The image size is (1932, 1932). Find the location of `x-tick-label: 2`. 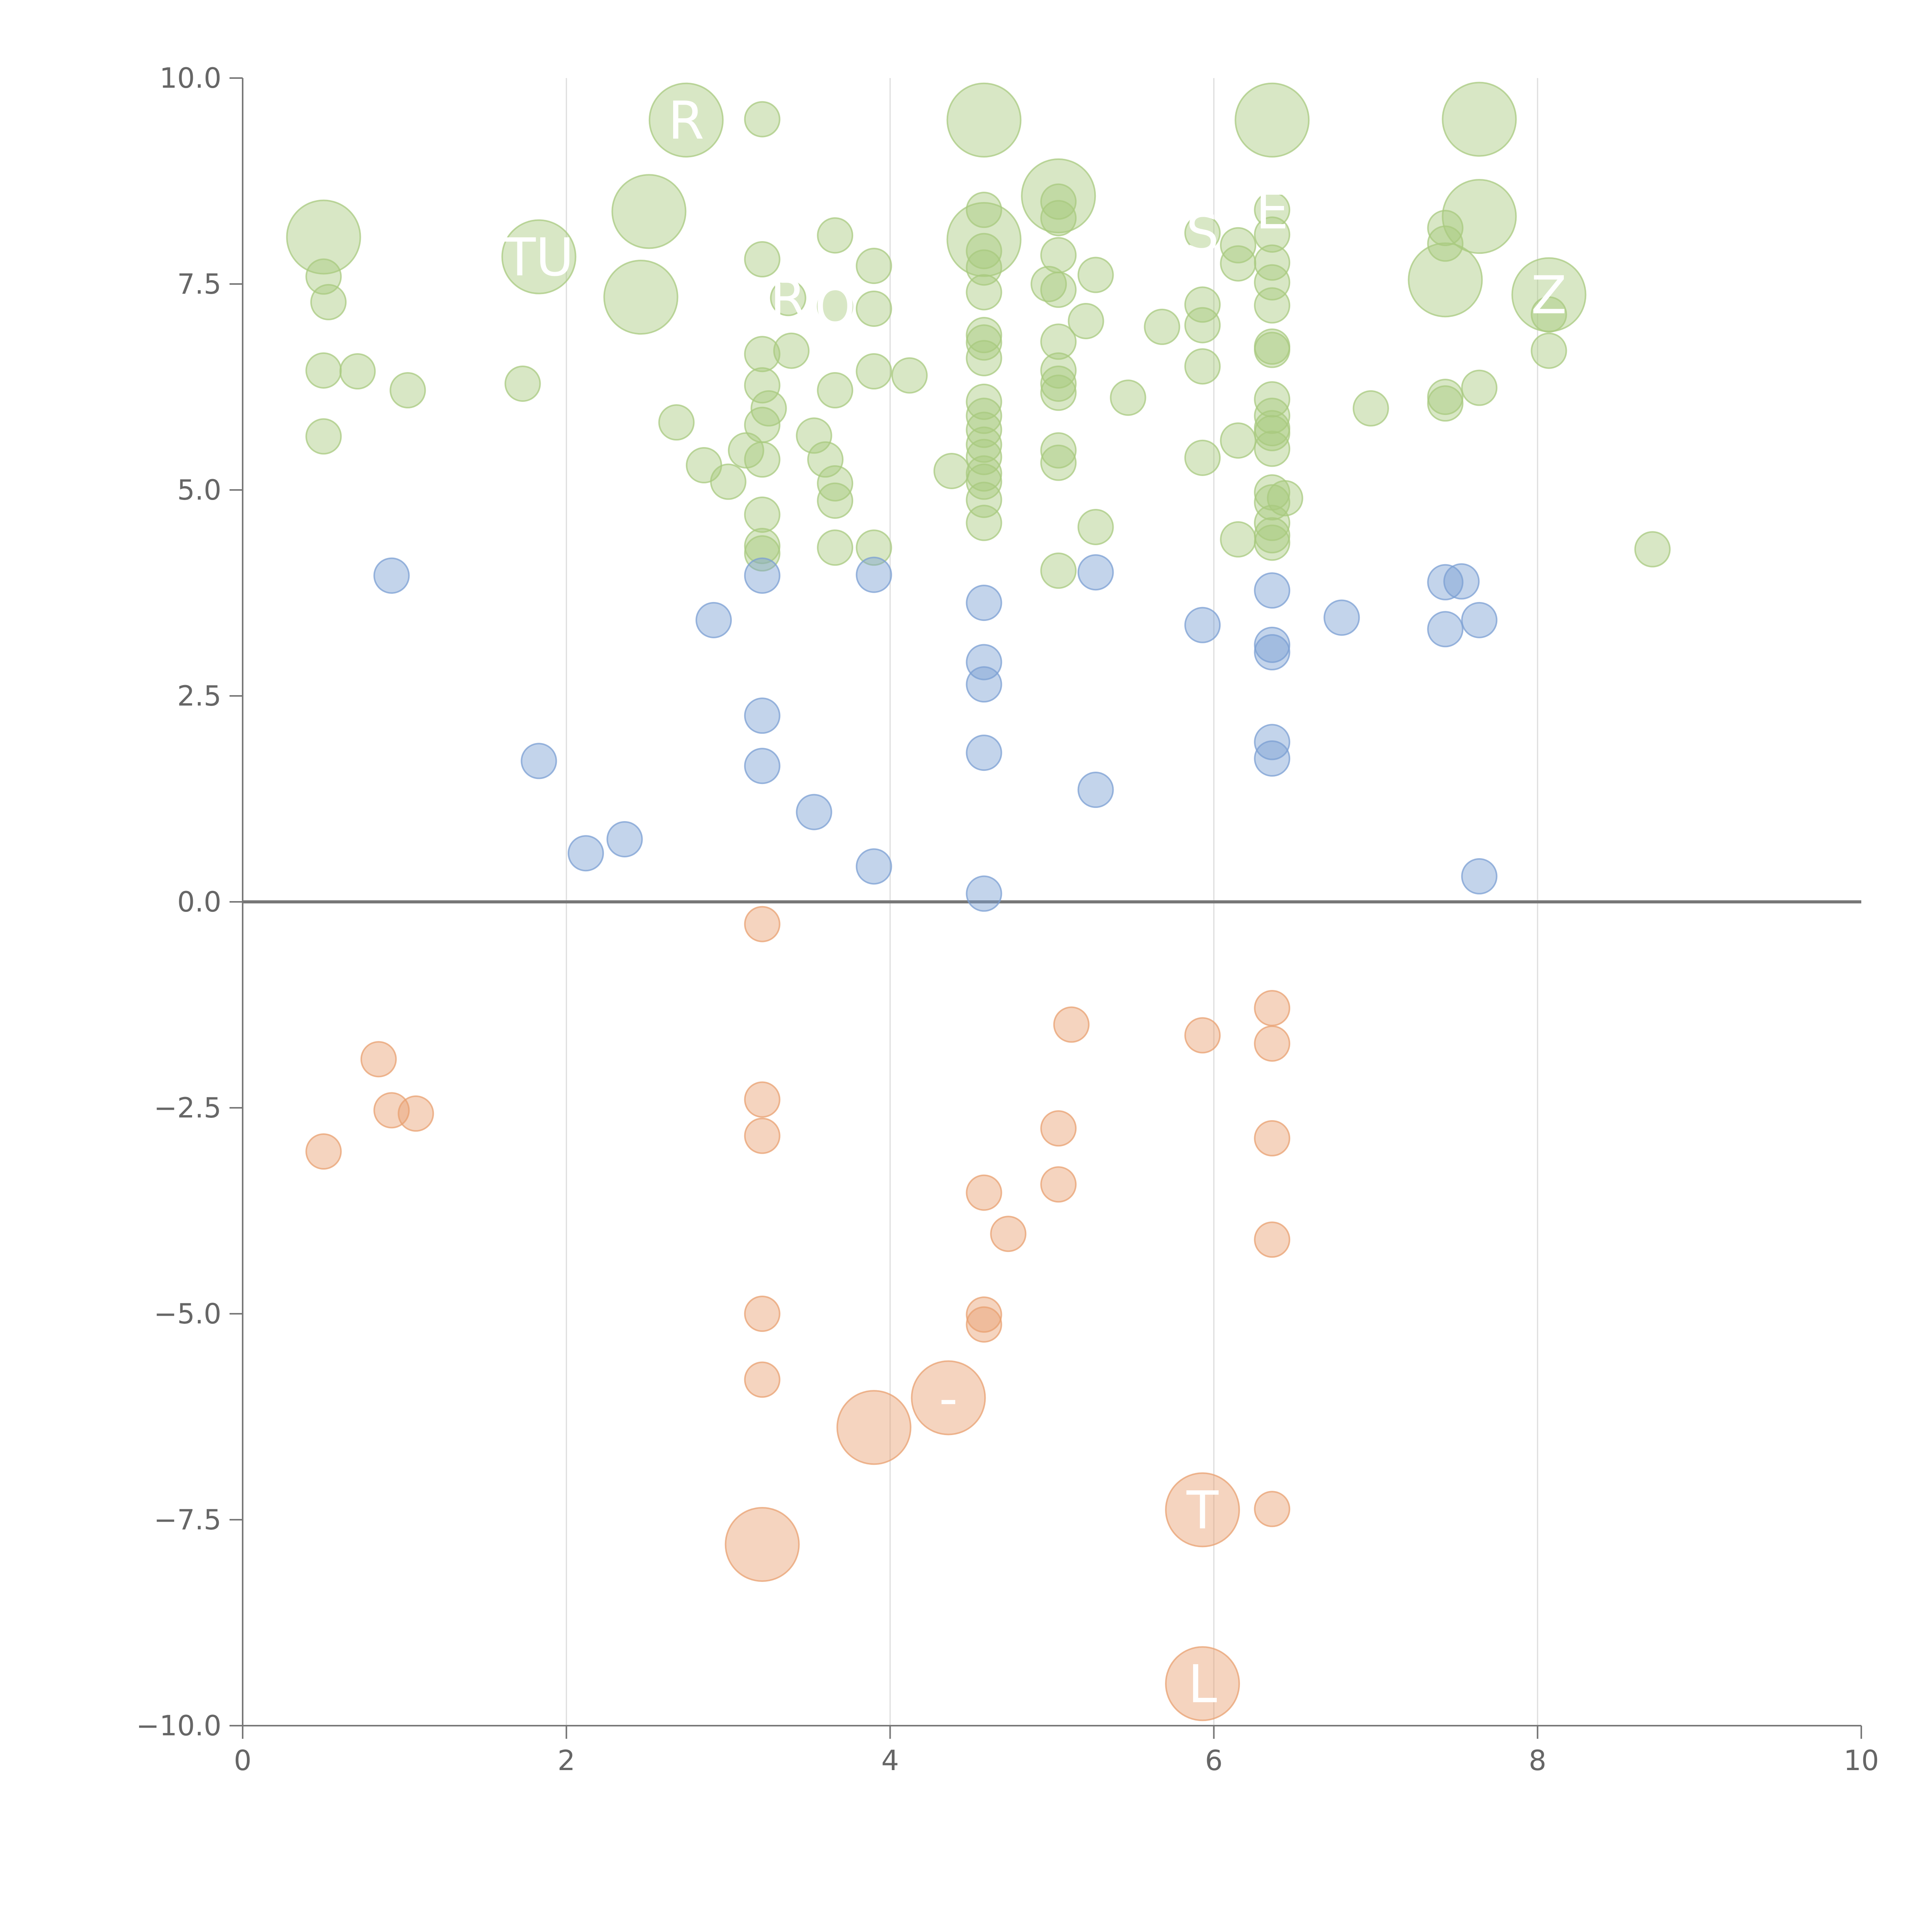

x-tick-label: 2 is located at coordinates (567, 1760).